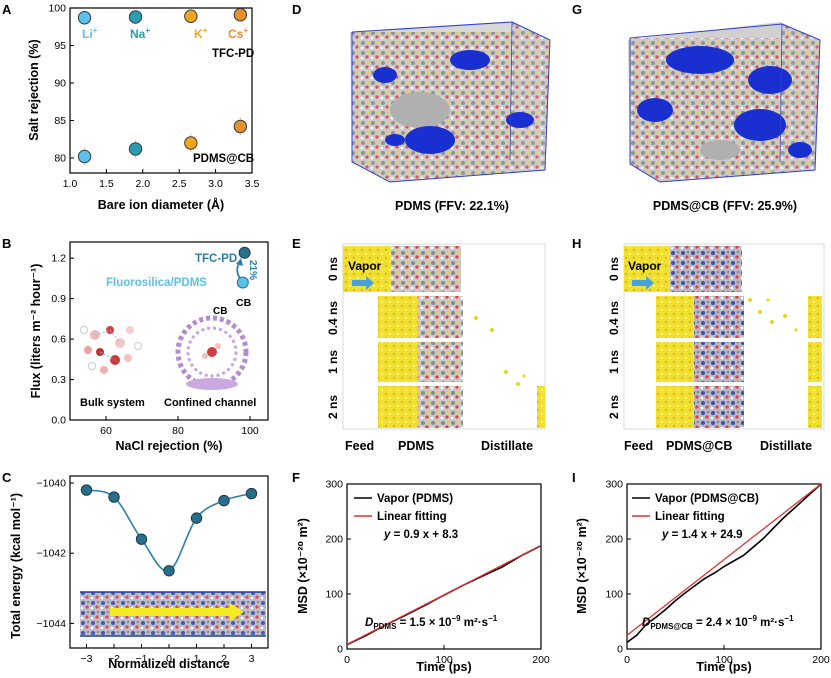  I want to click on x-tick-label: −2, so click(114, 659).